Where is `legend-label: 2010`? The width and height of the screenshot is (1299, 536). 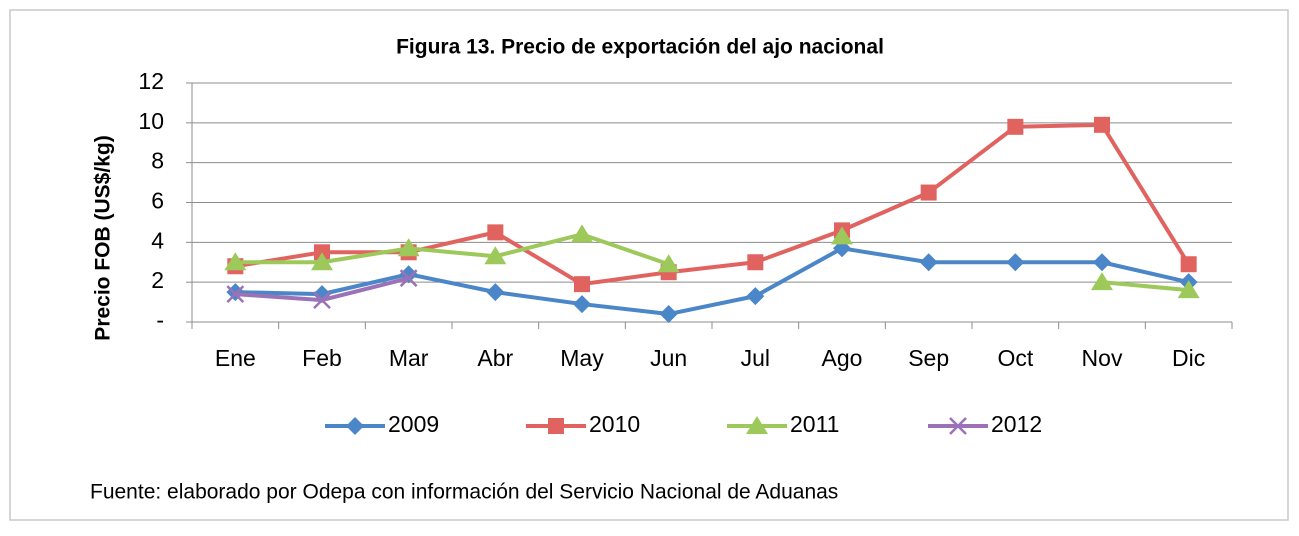
legend-label: 2010 is located at coordinates (614, 424).